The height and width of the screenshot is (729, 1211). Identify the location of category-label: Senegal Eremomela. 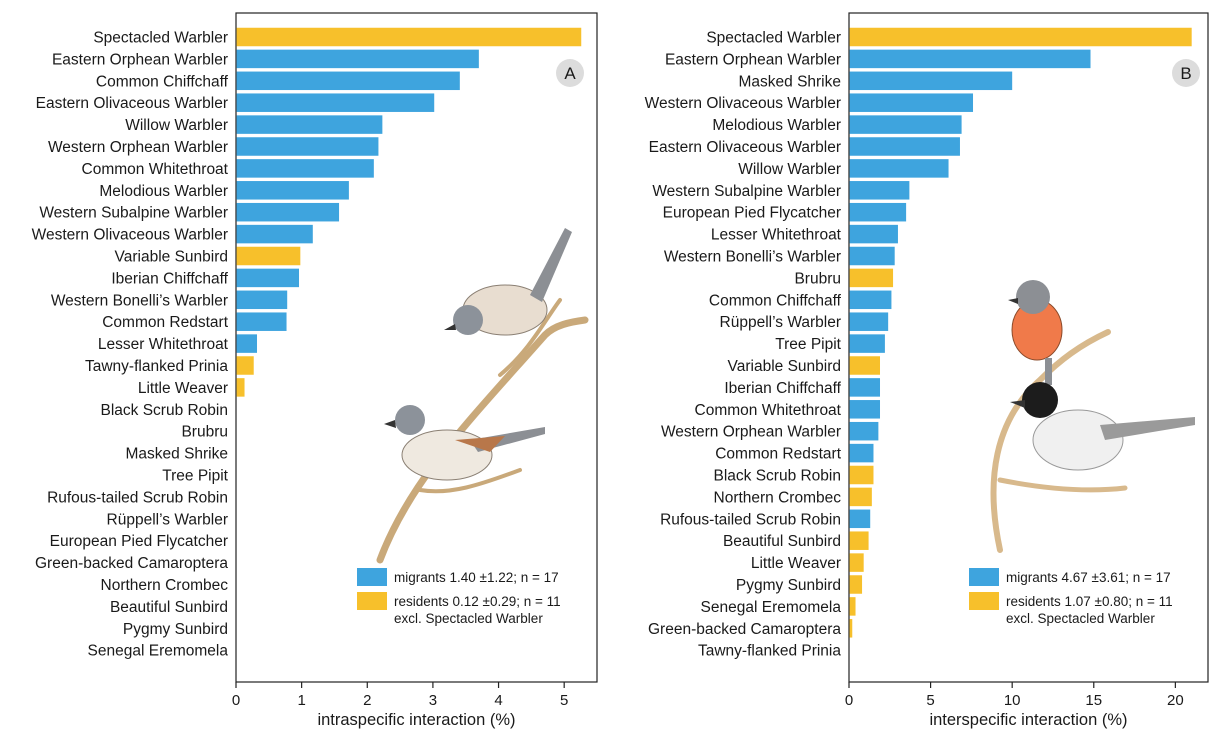
(158, 651).